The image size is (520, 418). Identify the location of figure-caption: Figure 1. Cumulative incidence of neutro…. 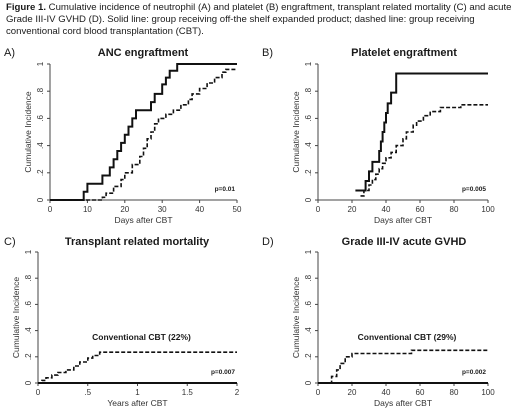
(260, 20).